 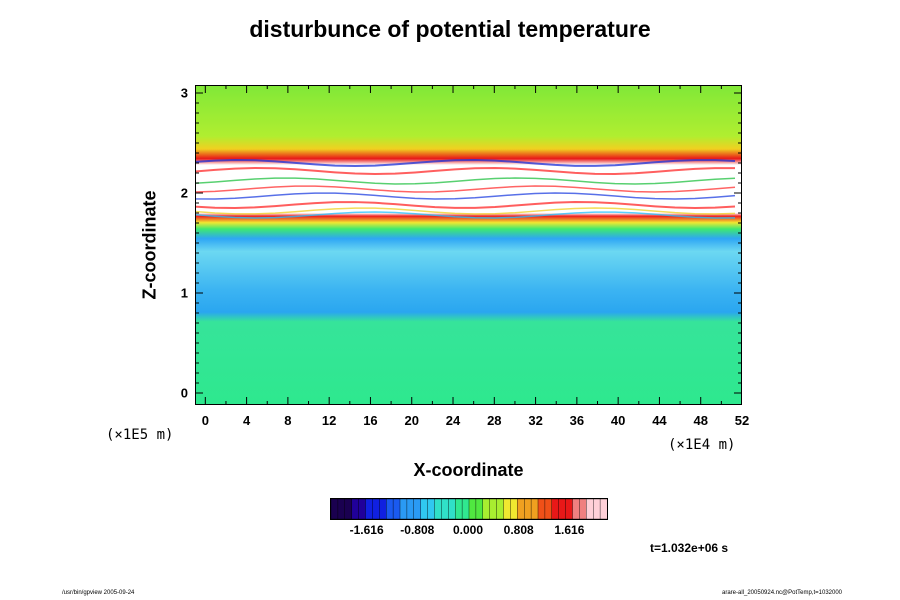 What do you see at coordinates (149, 245) in the screenshot?
I see `y-axis-label: Z-coordinate` at bounding box center [149, 245].